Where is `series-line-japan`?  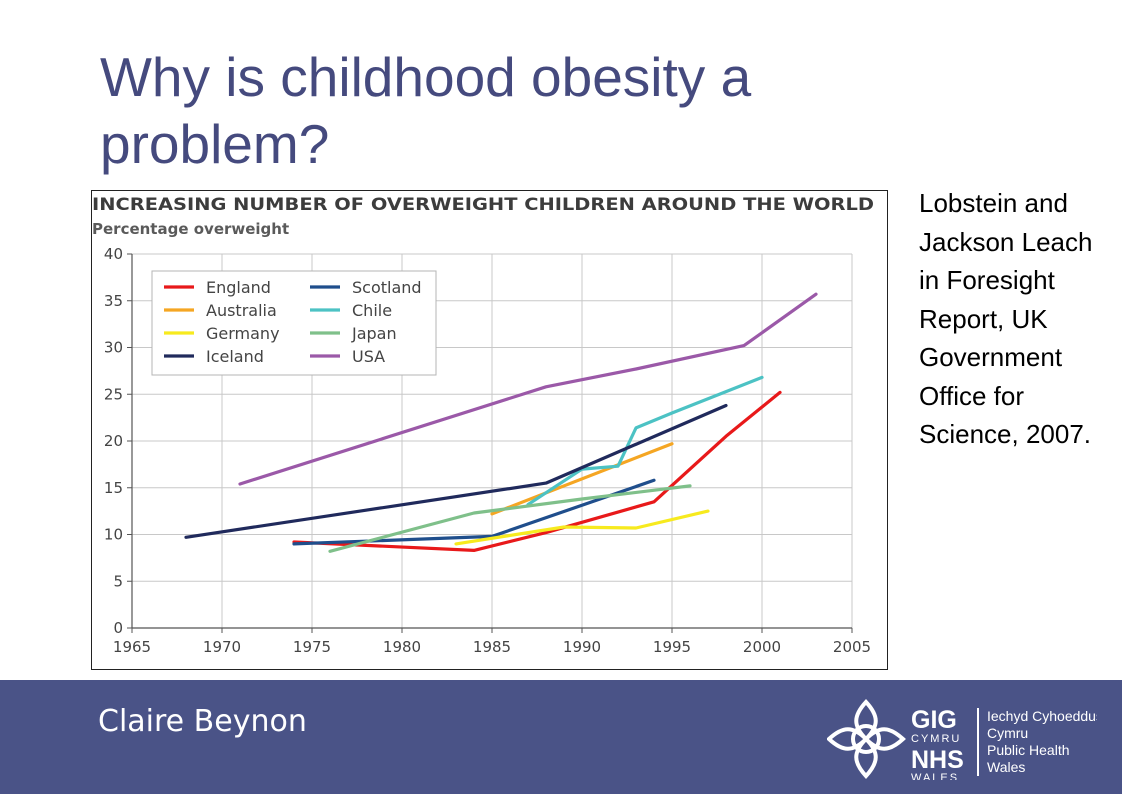
series-line-japan is located at coordinates (510, 518).